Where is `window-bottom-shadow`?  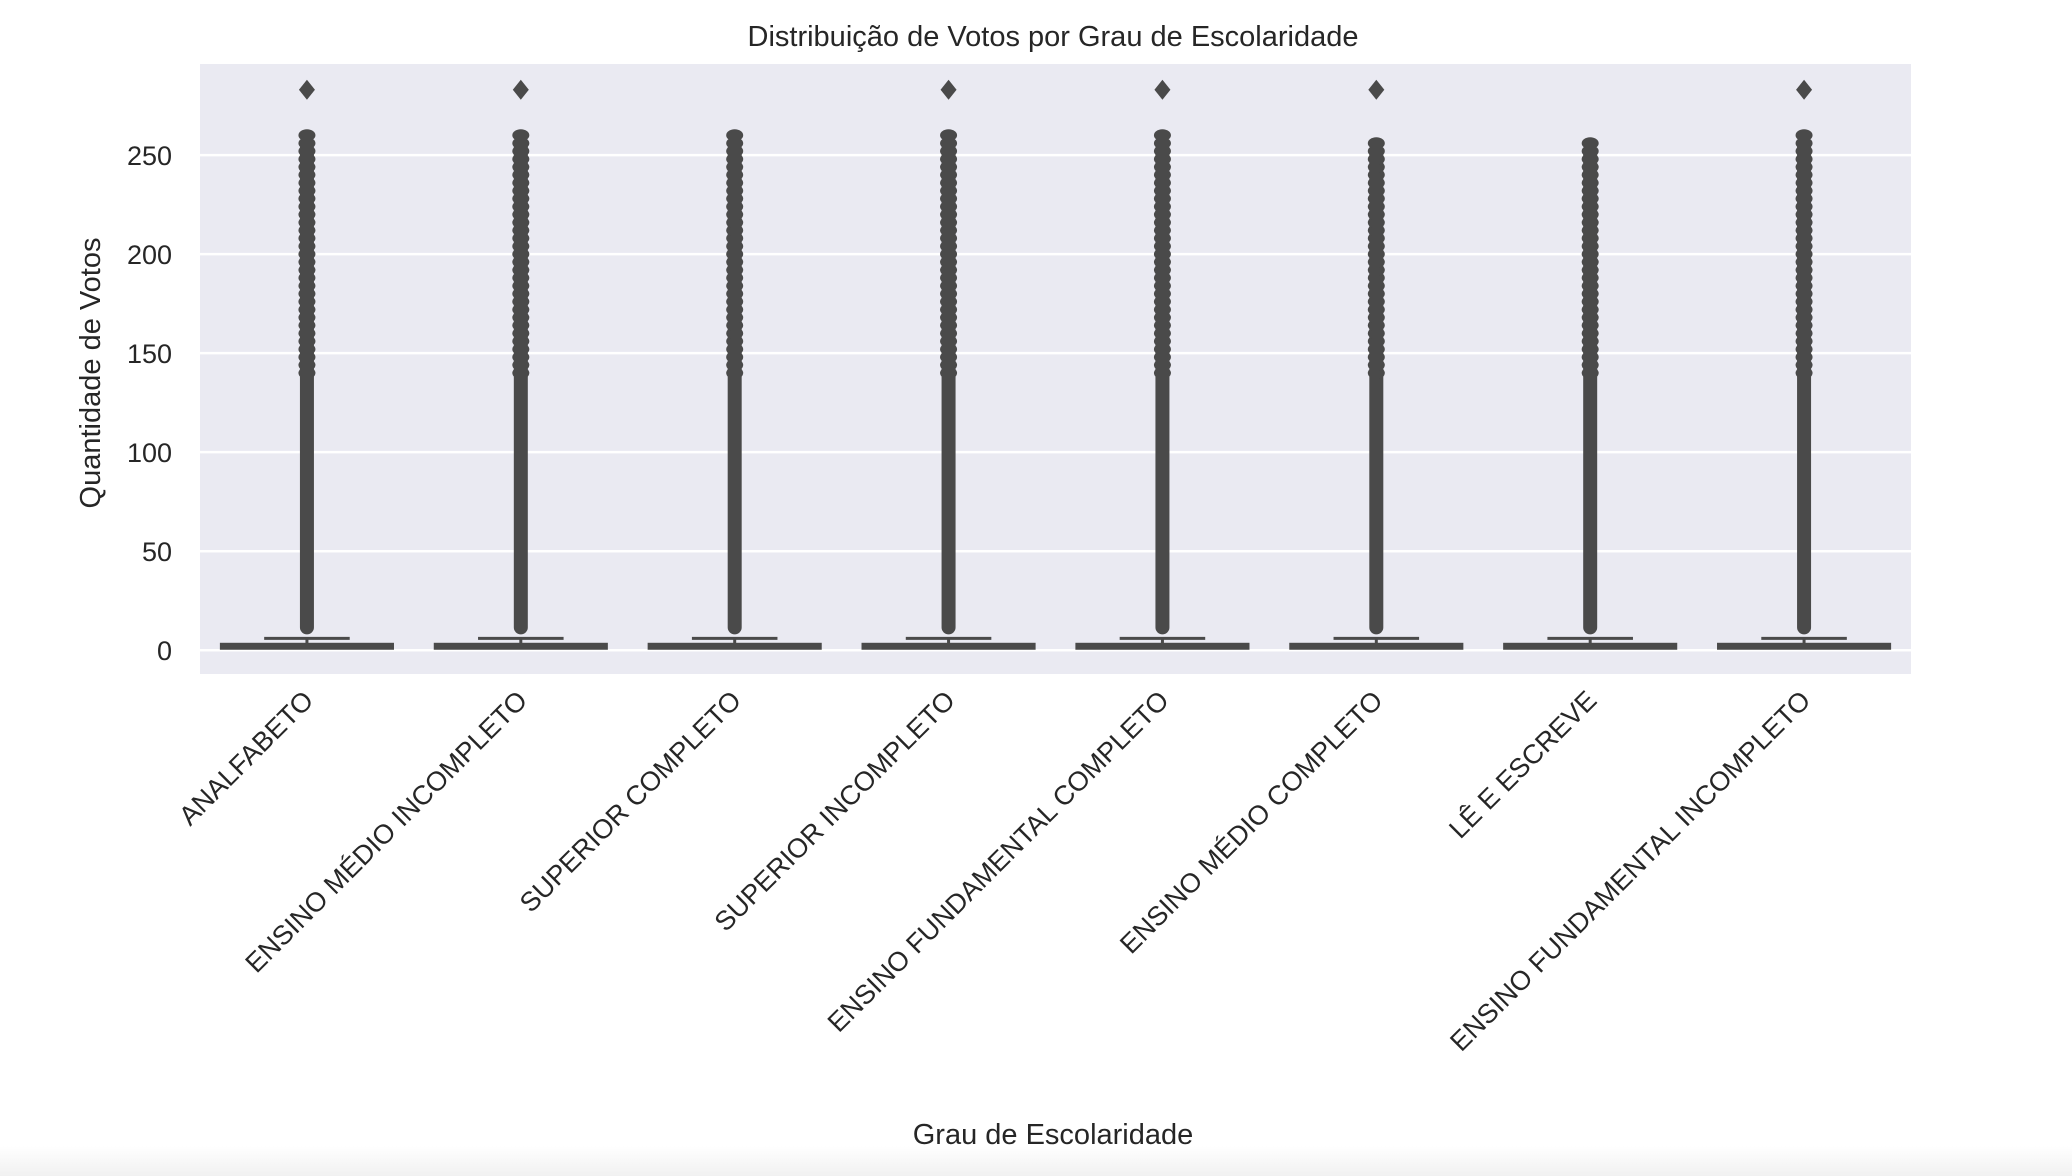
window-bottom-shadow is located at coordinates (1036, 1161).